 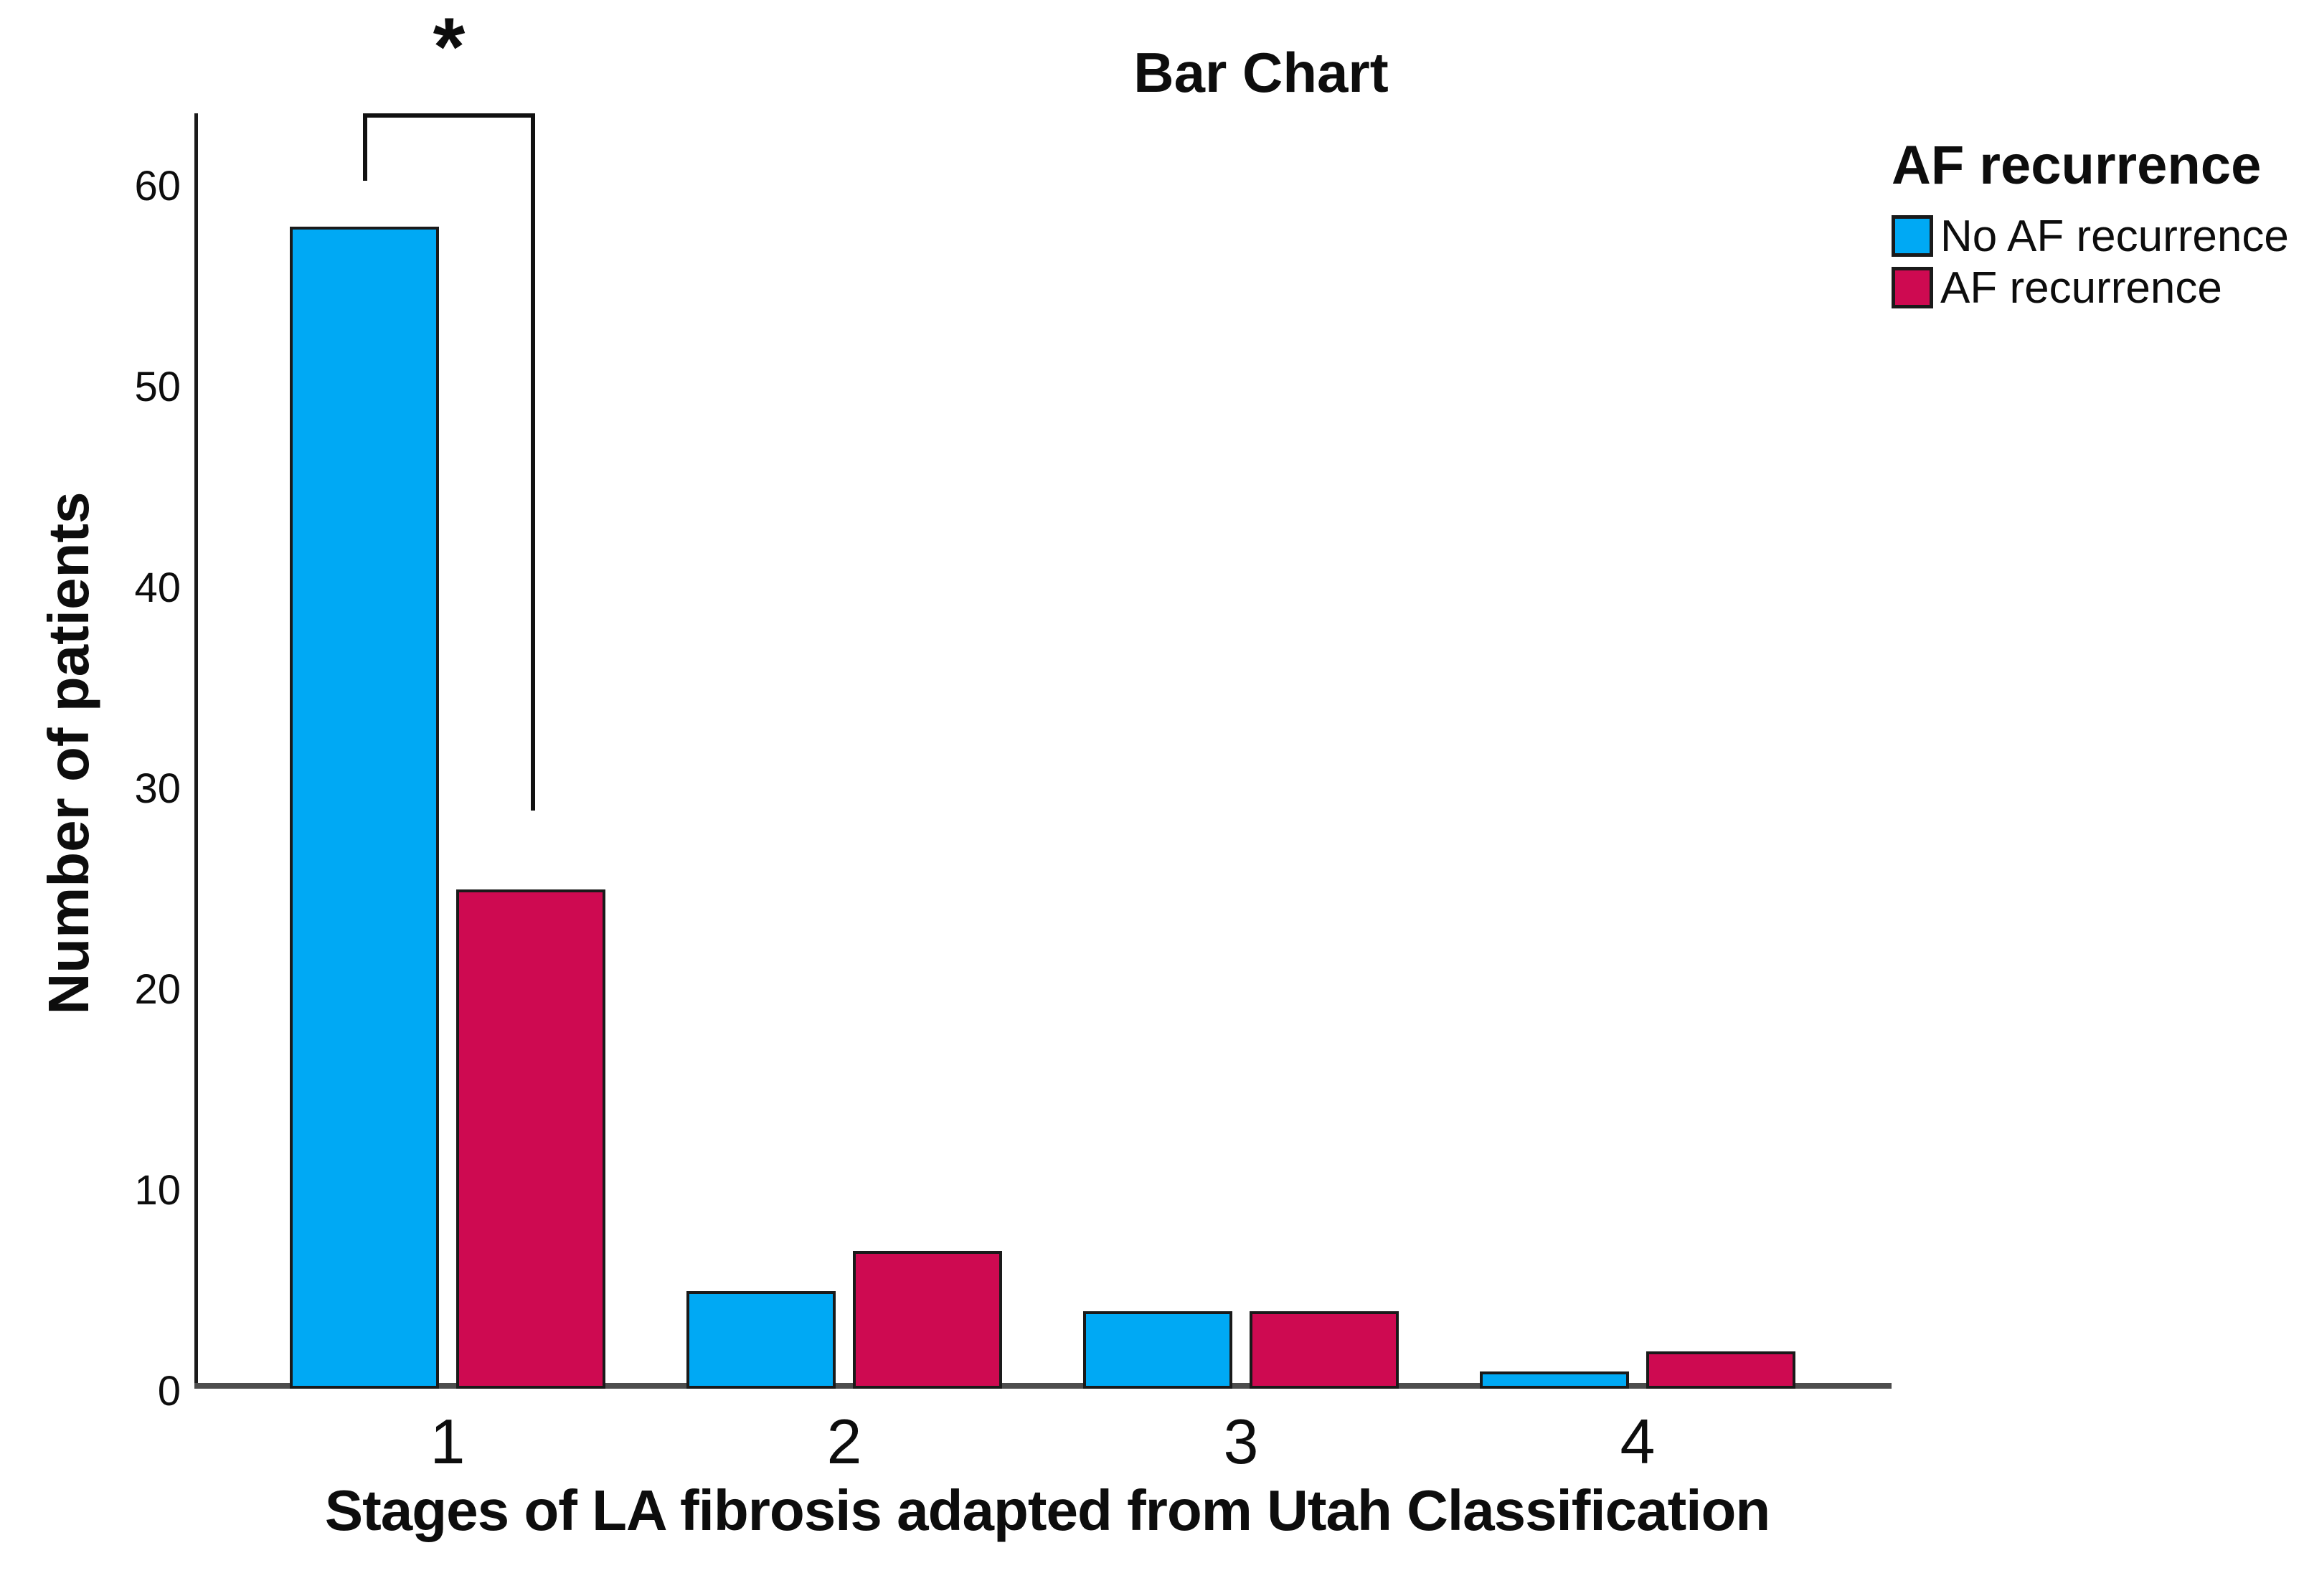 I want to click on y-tick-label-30: 30, so click(x=158, y=788).